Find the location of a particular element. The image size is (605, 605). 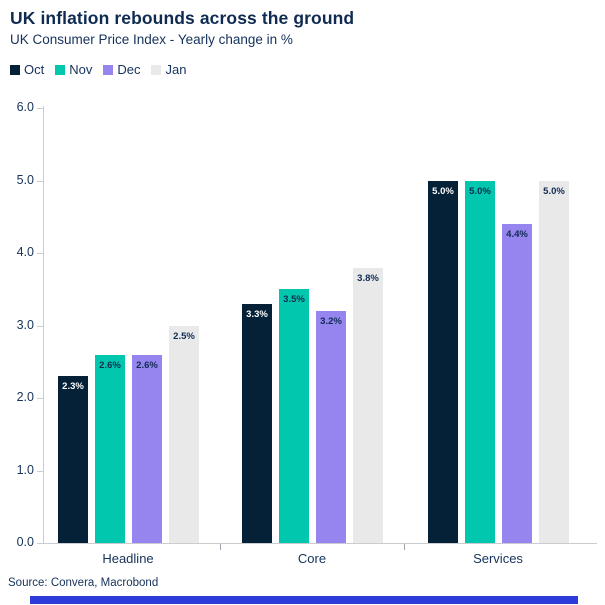

bar-services-nov is located at coordinates (480, 361).